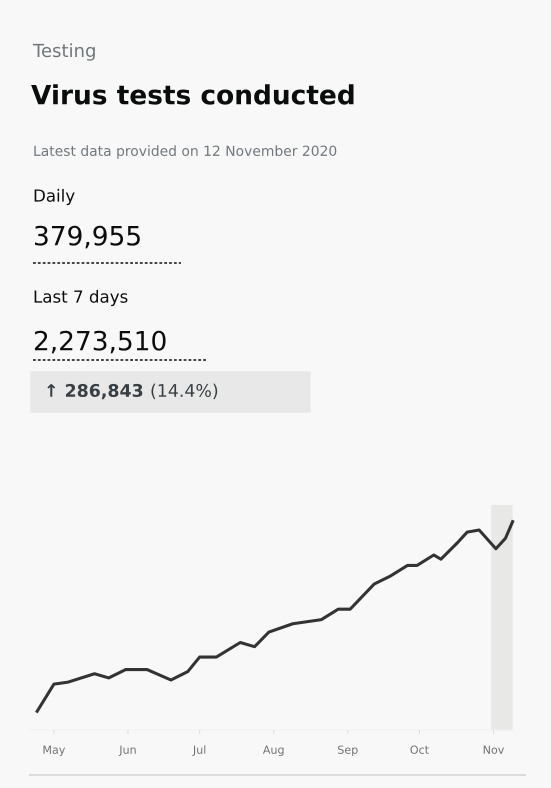  What do you see at coordinates (63, 52) in the screenshot?
I see `text: Testing` at bounding box center [63, 52].